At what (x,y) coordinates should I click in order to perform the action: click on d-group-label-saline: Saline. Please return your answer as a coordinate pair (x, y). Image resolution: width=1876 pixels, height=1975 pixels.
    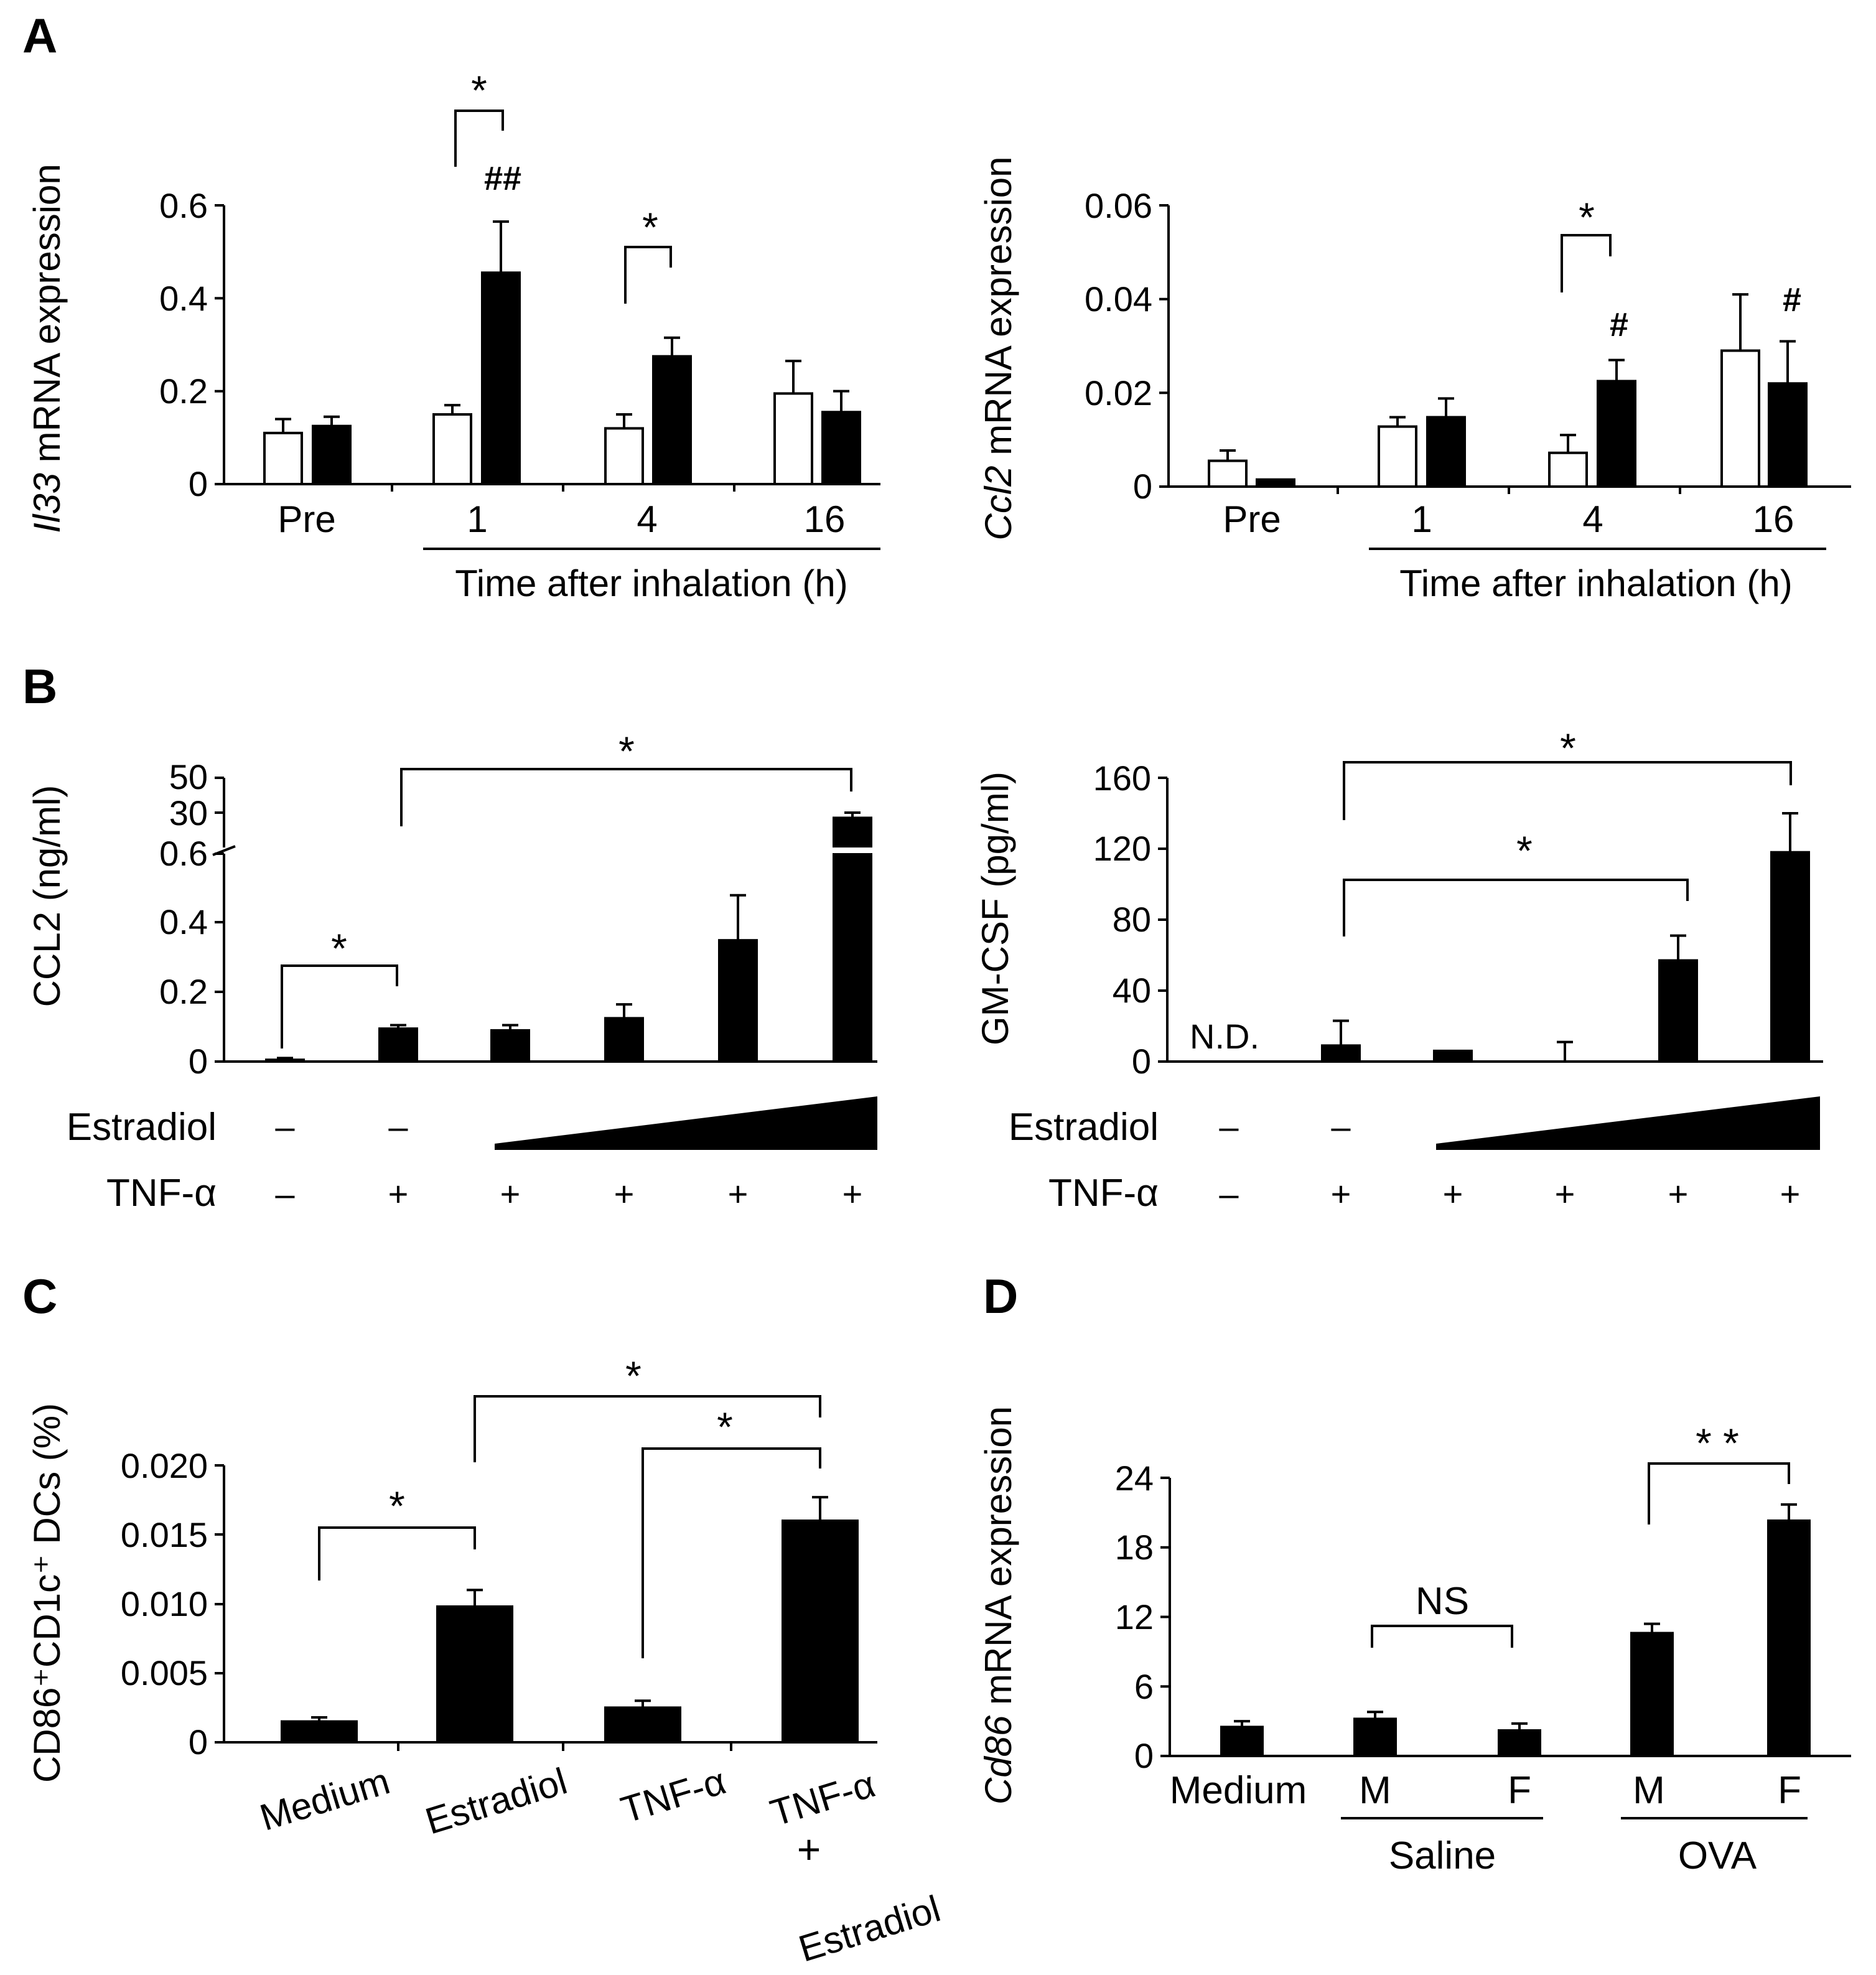
    Looking at the image, I should click on (1442, 1855).